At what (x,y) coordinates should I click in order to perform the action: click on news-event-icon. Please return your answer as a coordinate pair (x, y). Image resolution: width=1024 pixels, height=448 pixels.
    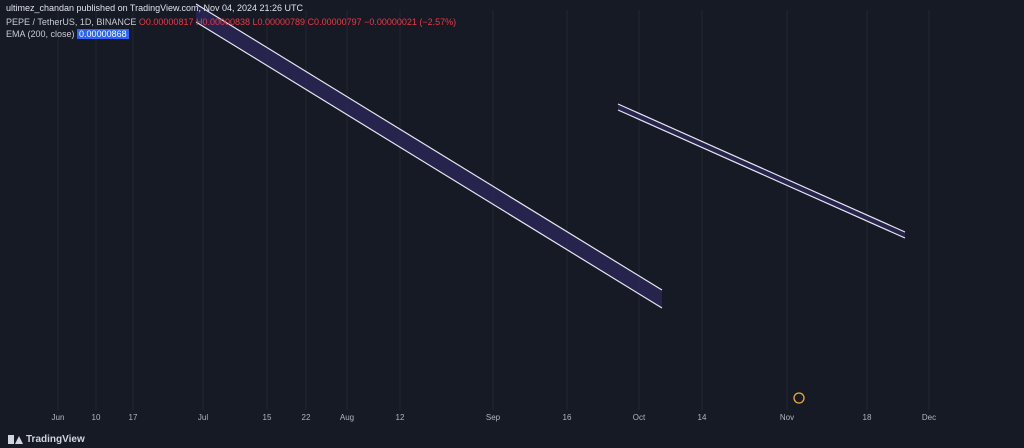
    Looking at the image, I should click on (799, 398).